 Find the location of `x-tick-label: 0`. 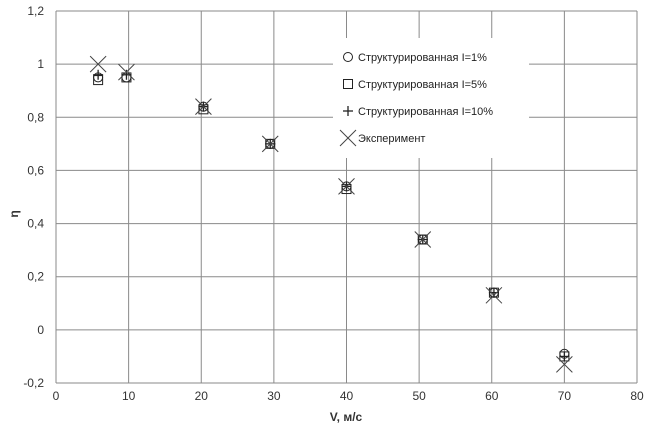

x-tick-label: 0 is located at coordinates (56, 396).